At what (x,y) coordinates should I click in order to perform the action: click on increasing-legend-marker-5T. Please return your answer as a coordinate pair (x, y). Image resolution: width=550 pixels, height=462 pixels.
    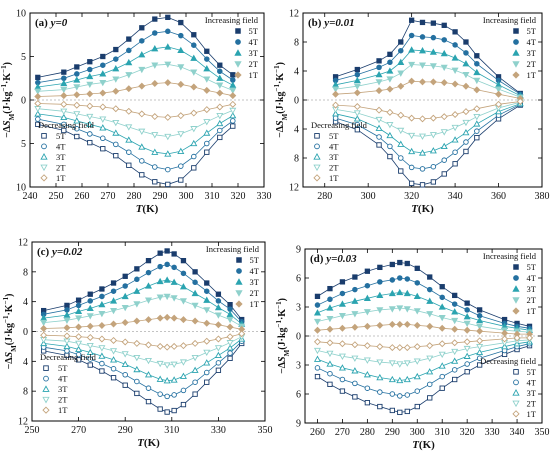
    Looking at the image, I should click on (516, 267).